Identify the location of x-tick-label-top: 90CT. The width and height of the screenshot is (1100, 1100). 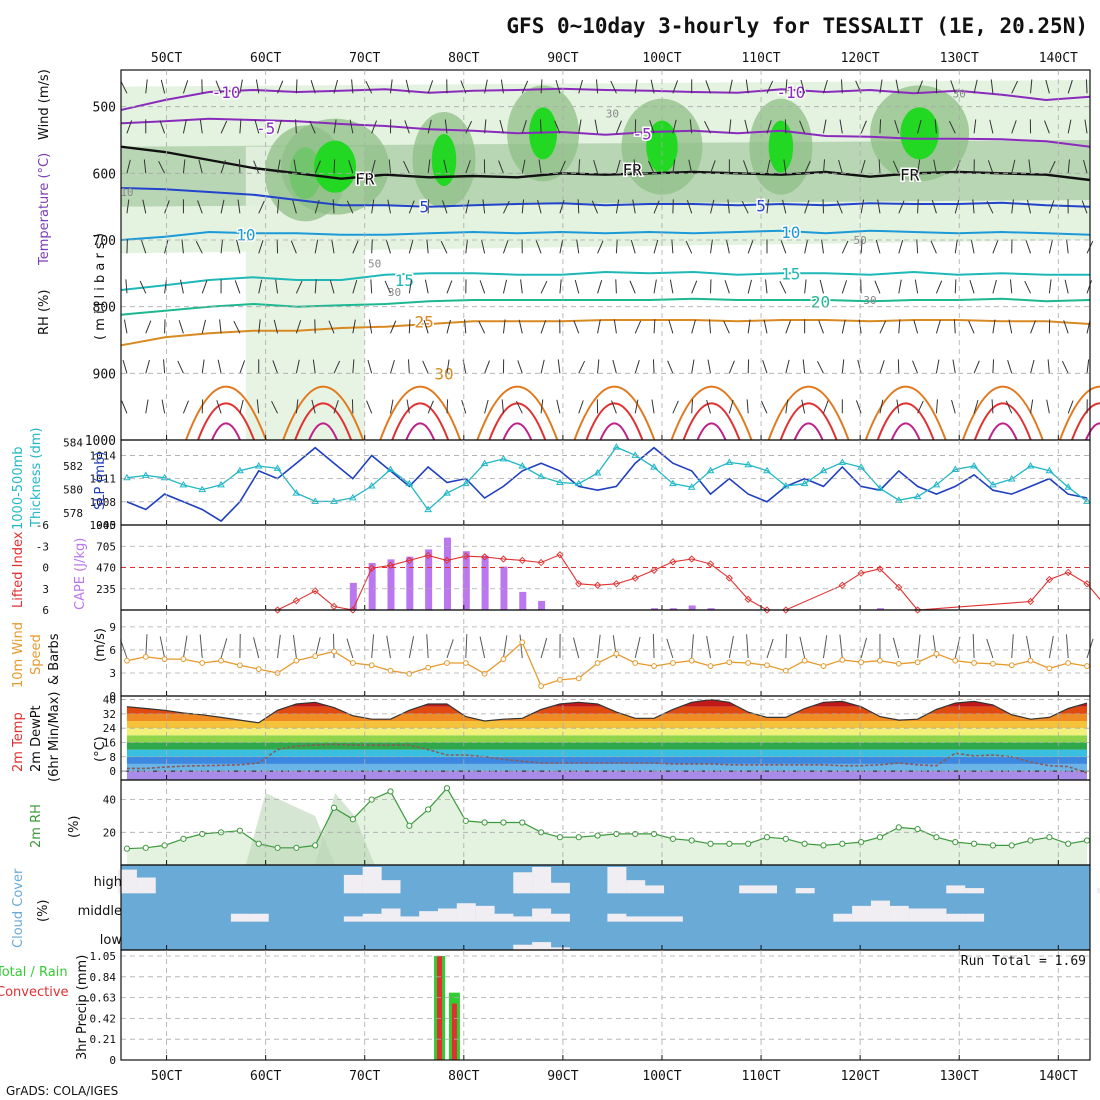
(562, 58).